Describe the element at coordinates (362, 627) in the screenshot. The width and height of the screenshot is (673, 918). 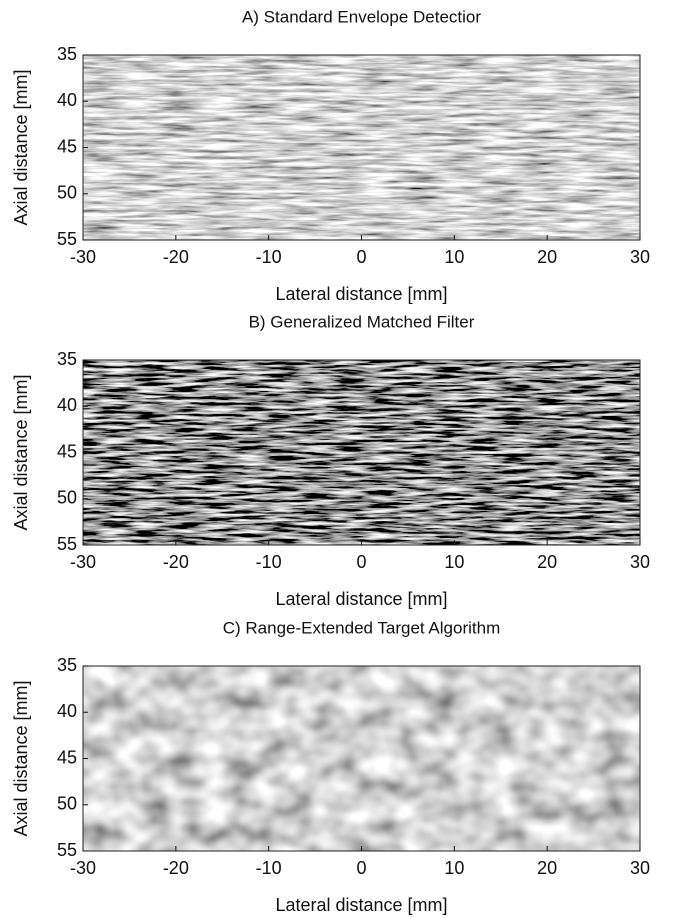
I see `panel-title: C) Range-Extended Target Algorithm` at that location.